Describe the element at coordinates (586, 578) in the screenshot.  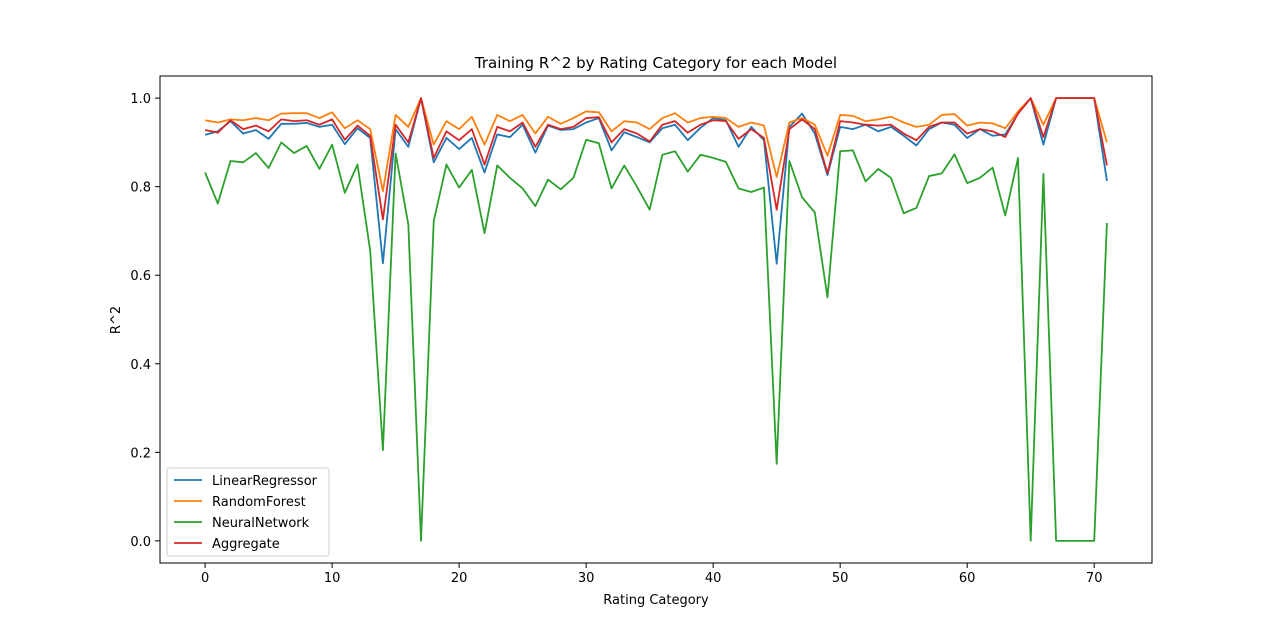
I see `x-tick-label: 30` at that location.